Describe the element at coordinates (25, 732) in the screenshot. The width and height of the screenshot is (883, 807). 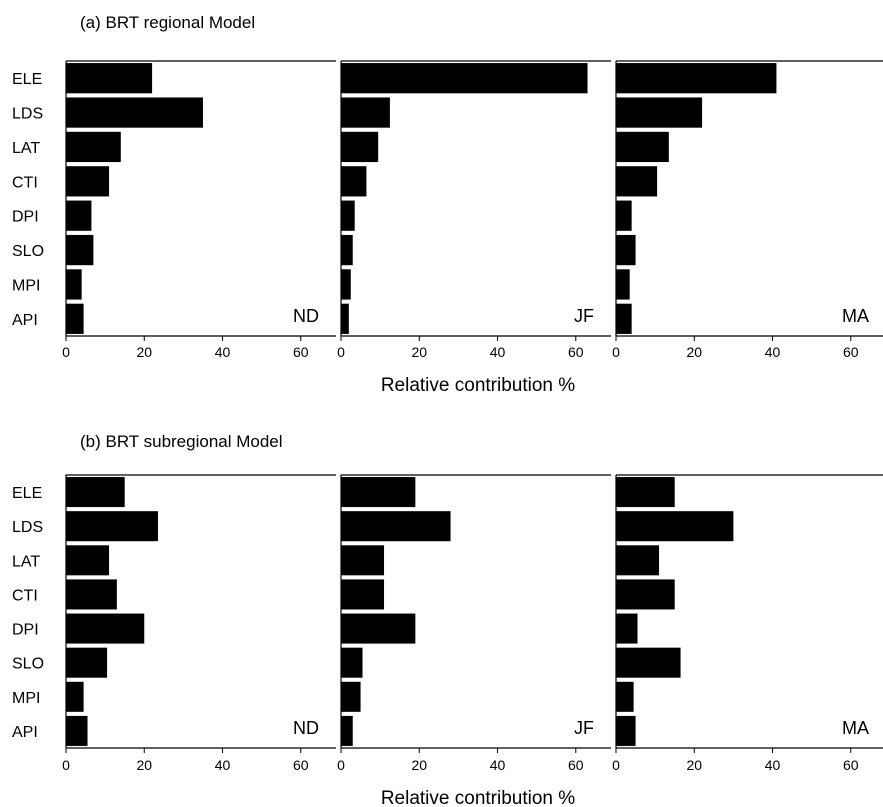
I see `category-label: API` at that location.